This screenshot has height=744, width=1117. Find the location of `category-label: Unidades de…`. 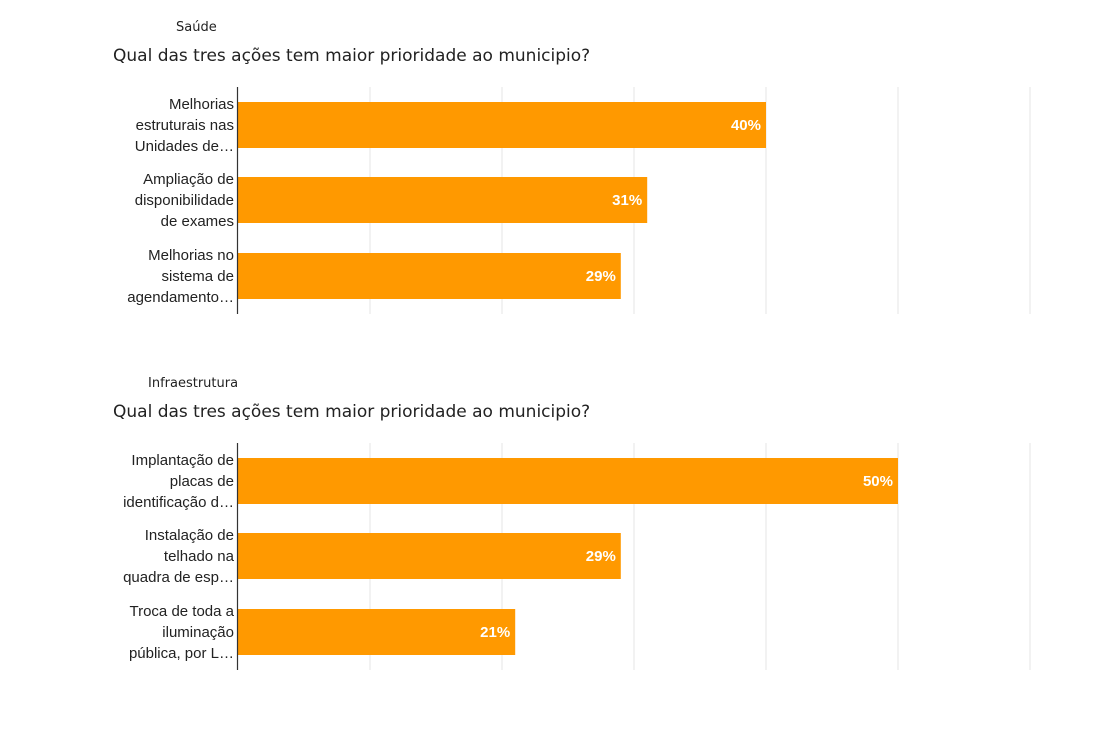

category-label: Unidades de… is located at coordinates (184, 146).